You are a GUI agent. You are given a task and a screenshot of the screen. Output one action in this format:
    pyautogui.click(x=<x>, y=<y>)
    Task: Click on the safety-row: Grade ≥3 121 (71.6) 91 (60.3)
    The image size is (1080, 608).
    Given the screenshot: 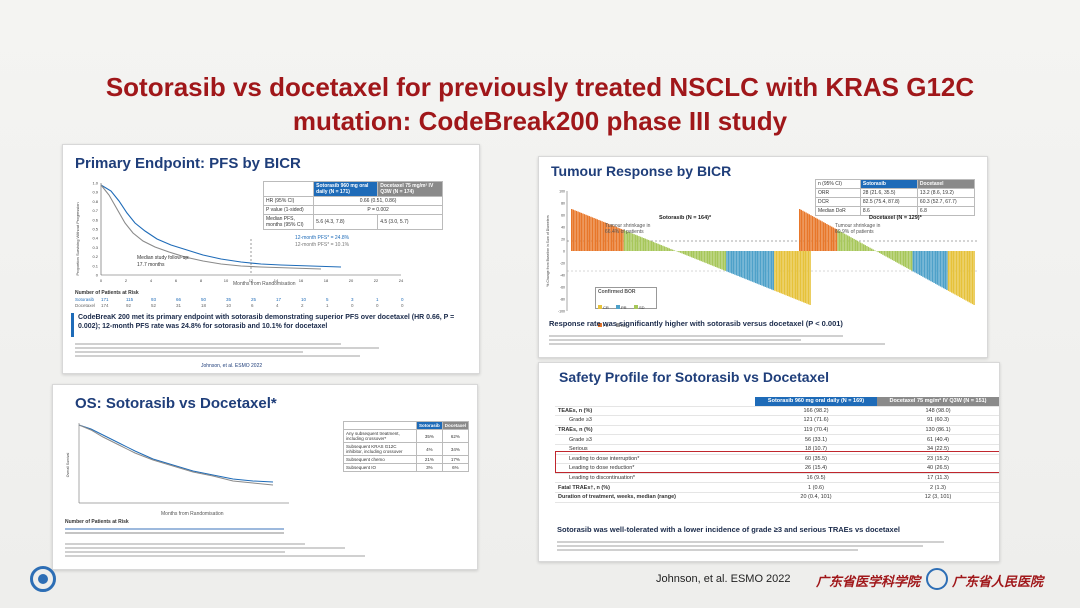 What is the action you would take?
    pyautogui.click(x=777, y=420)
    